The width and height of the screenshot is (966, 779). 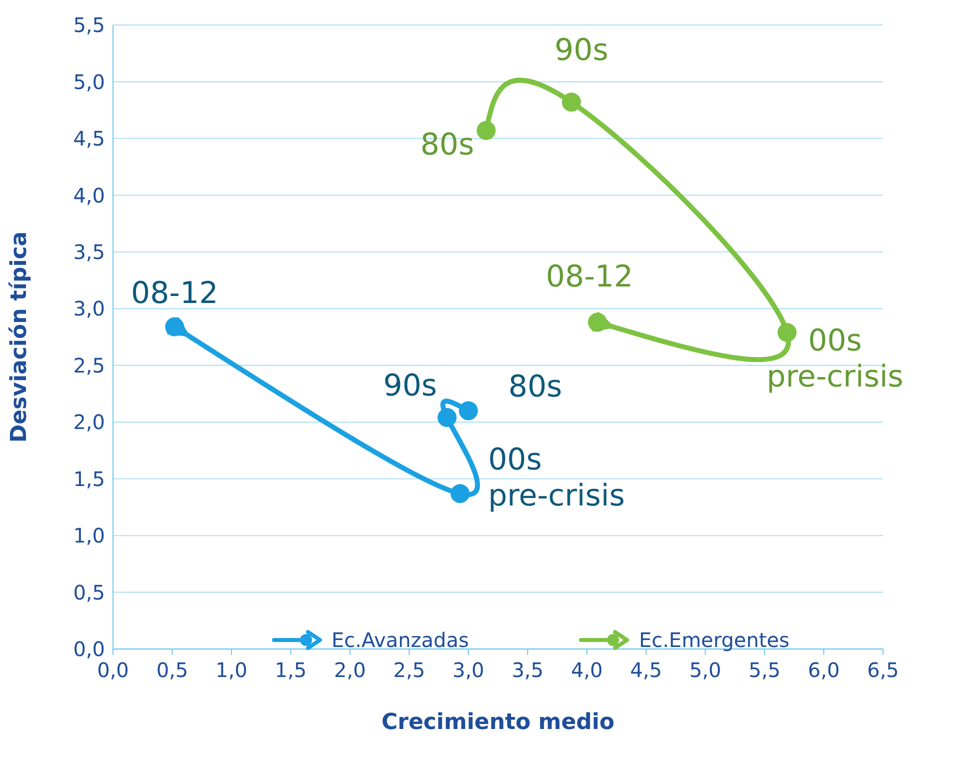 What do you see at coordinates (824, 670) in the screenshot?
I see `x-tick-label: 6,0` at bounding box center [824, 670].